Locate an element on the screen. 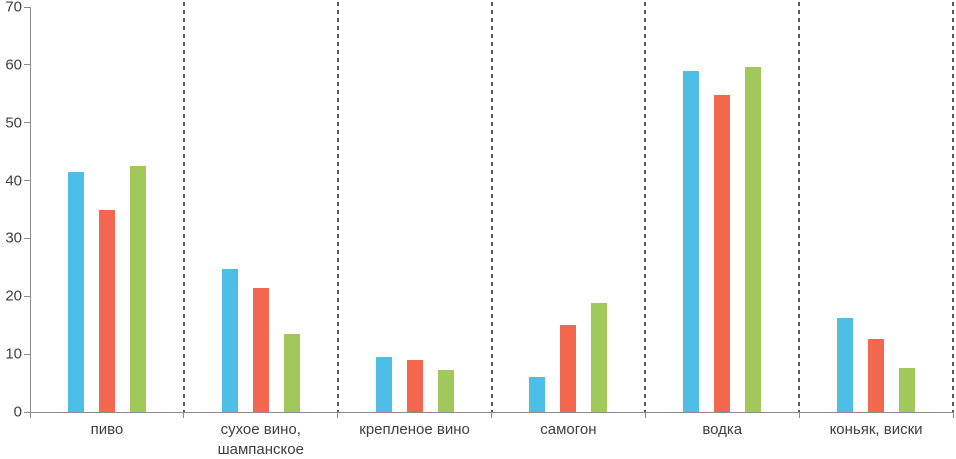  y-tick-label: 30 is located at coordinates (13, 238).